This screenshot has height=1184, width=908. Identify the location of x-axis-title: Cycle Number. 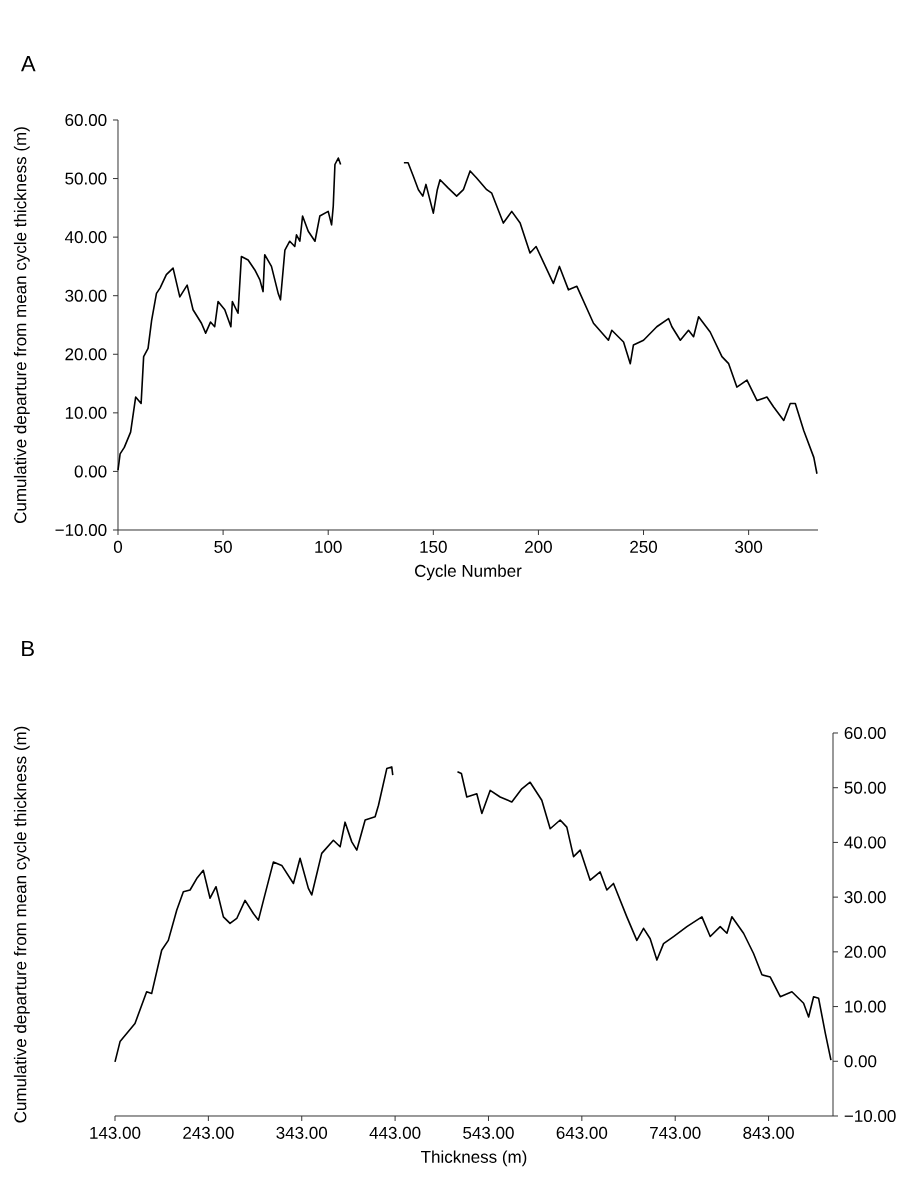
(468, 572).